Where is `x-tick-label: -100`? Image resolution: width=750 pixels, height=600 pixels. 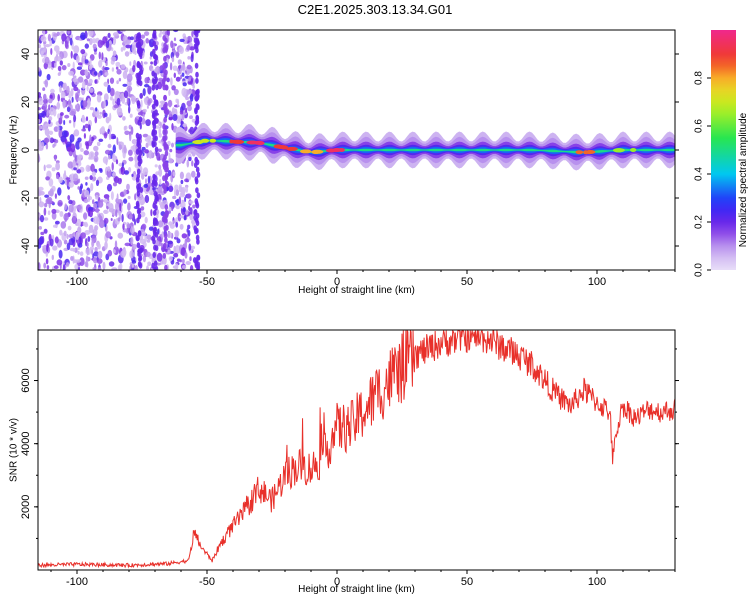 x-tick-label: -100 is located at coordinates (77, 282).